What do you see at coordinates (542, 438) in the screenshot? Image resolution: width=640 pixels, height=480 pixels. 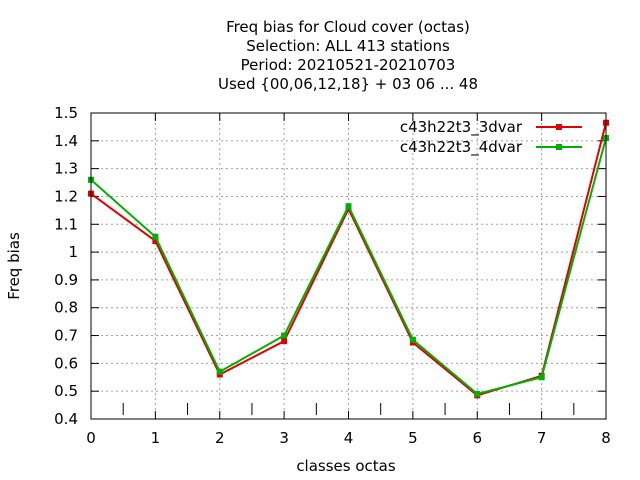 I see `x-tick-label: 7` at bounding box center [542, 438].